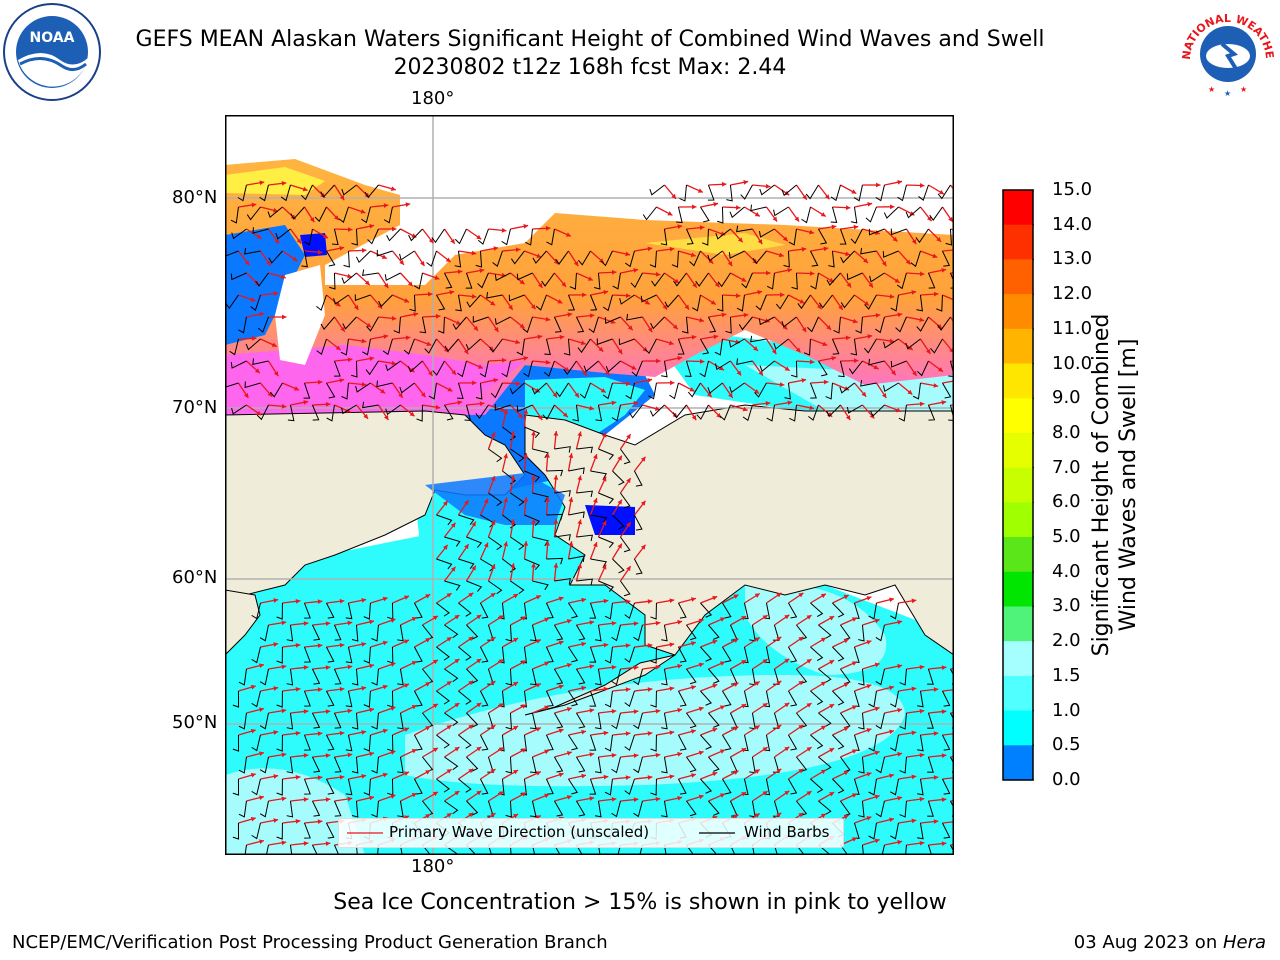 This screenshot has width=1280, height=960. What do you see at coordinates (1066, 502) in the screenshot?
I see `colorbar-tick-label: 6.0` at bounding box center [1066, 502].